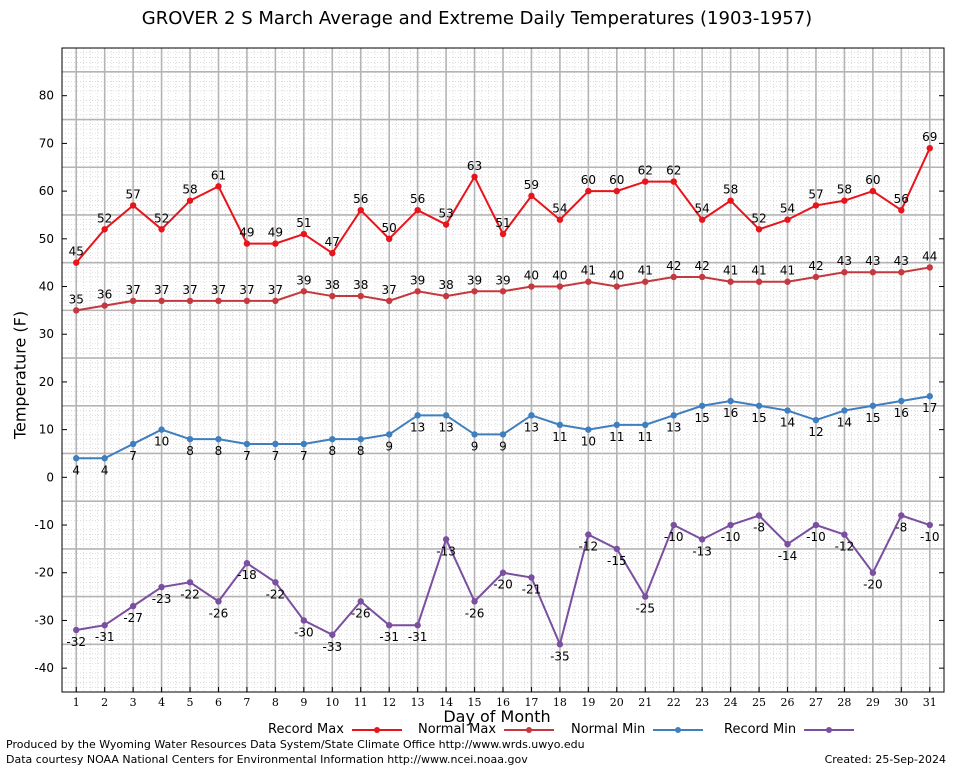  I want to click on record-max-data-label: 50, so click(389, 228).